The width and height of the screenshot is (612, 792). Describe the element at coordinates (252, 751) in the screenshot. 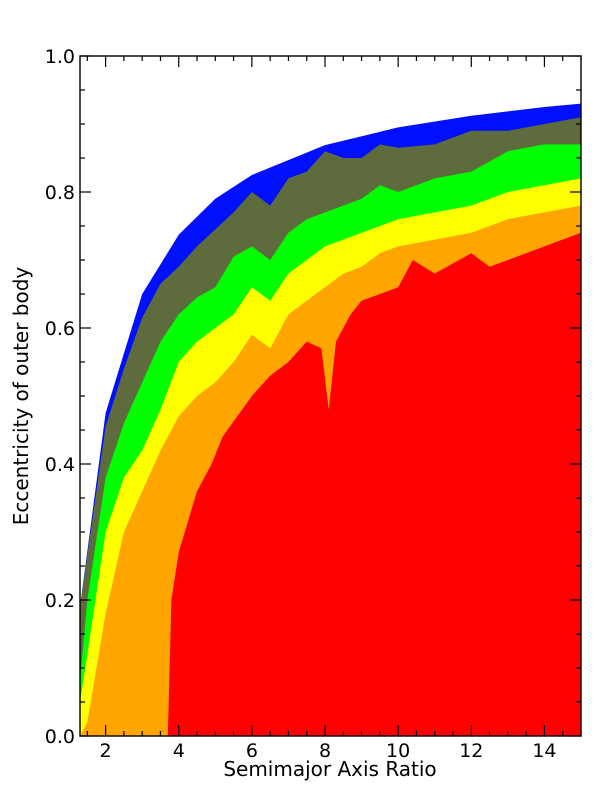

I see `x-tick-label: 6` at that location.